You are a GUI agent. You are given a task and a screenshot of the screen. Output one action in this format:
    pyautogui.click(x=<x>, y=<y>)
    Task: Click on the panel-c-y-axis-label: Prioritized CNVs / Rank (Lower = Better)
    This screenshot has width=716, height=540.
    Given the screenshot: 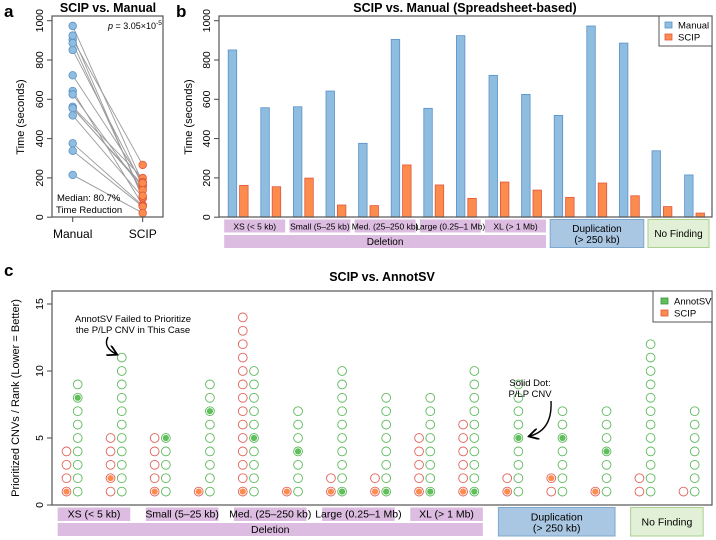 What is the action you would take?
    pyautogui.click(x=16, y=398)
    